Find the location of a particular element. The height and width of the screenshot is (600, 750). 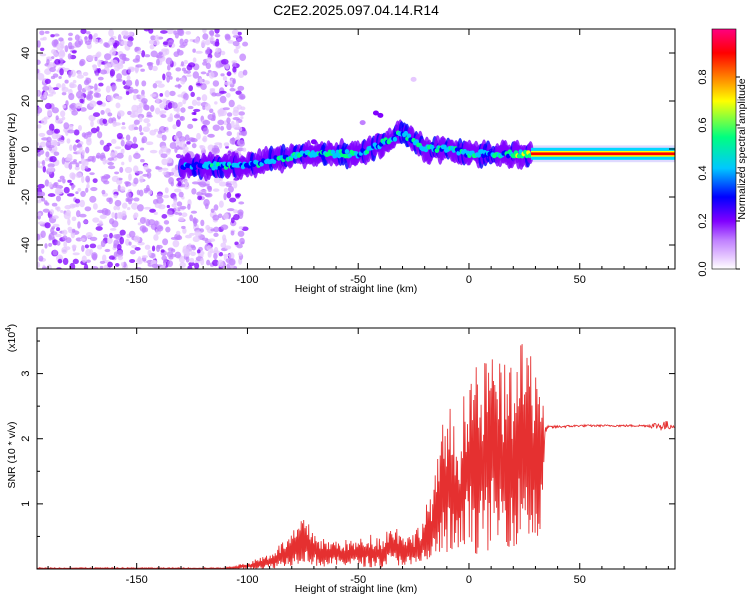

snr-x-tick-label: -150 is located at coordinates (137, 580).